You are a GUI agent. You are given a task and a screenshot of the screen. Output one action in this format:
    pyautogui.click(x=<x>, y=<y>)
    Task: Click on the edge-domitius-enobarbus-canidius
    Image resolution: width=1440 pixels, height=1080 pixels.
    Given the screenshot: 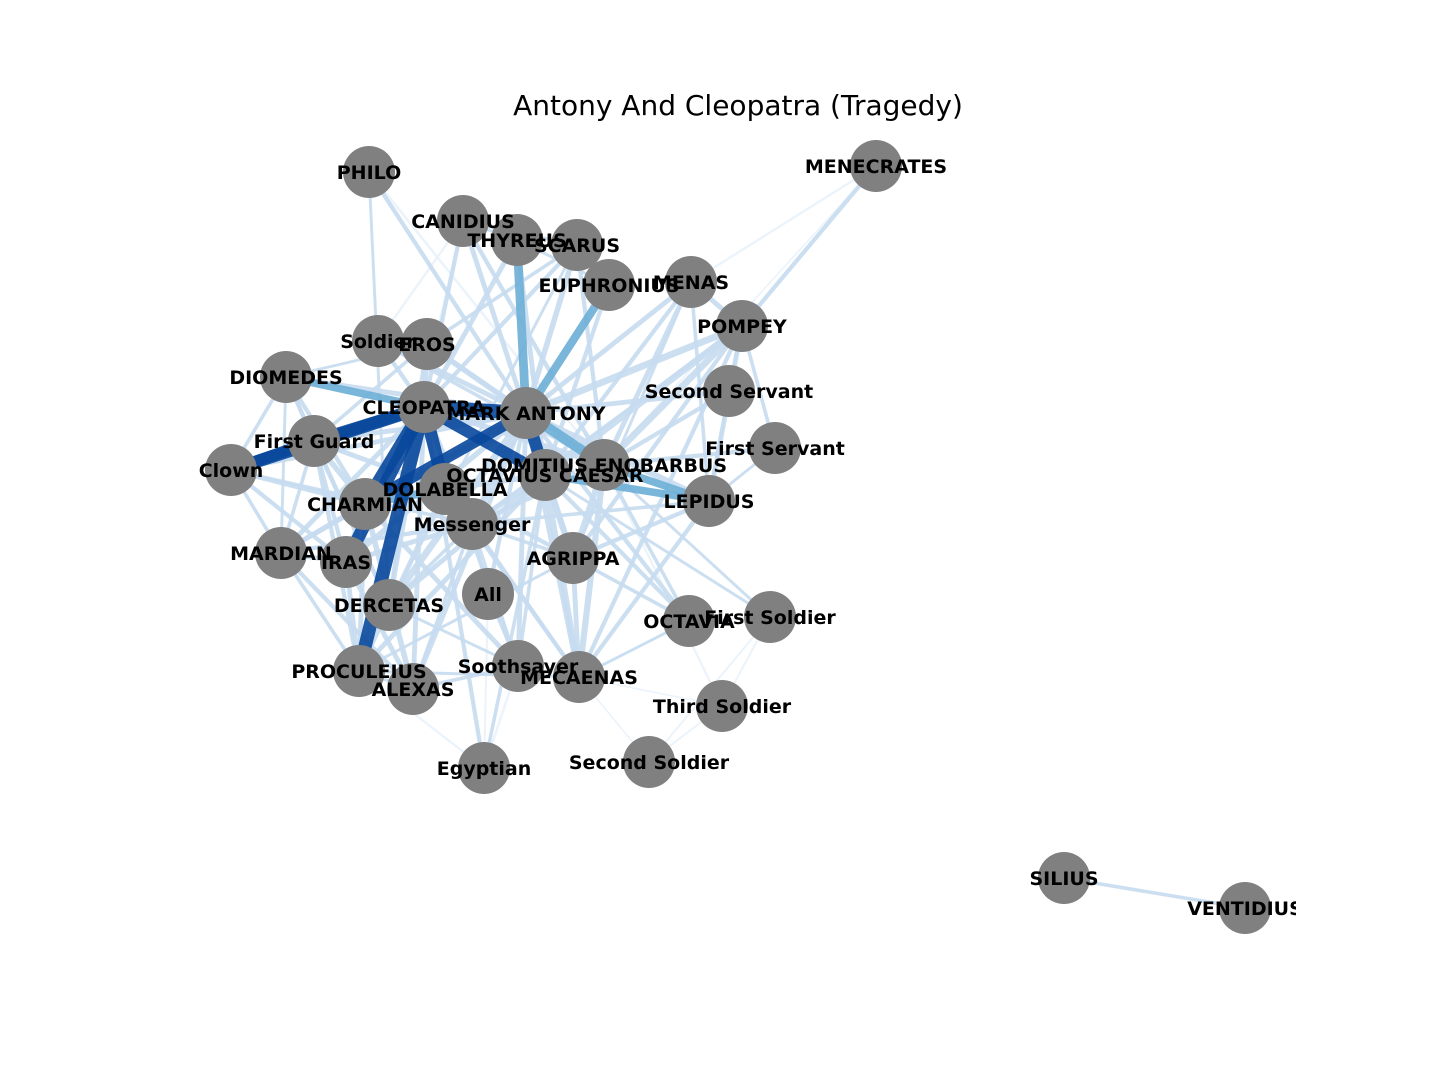 What is the action you would take?
    pyautogui.click(x=533, y=343)
    